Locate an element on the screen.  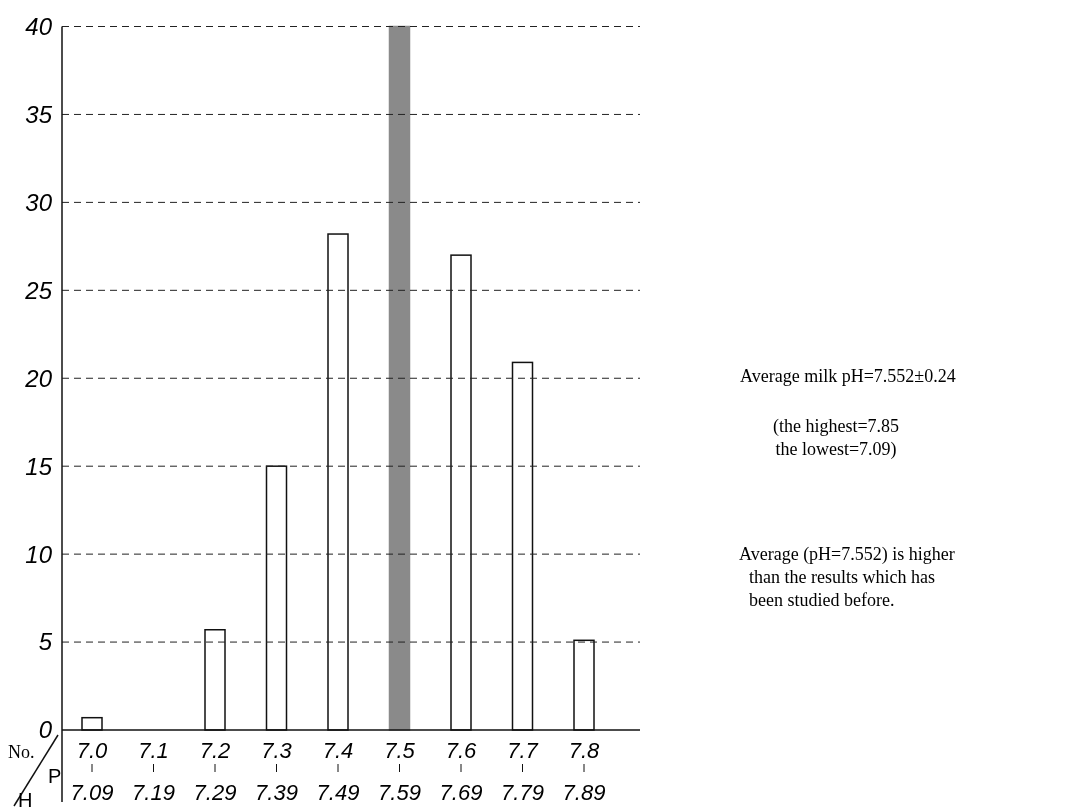
bar is located at coordinates (399, 378).